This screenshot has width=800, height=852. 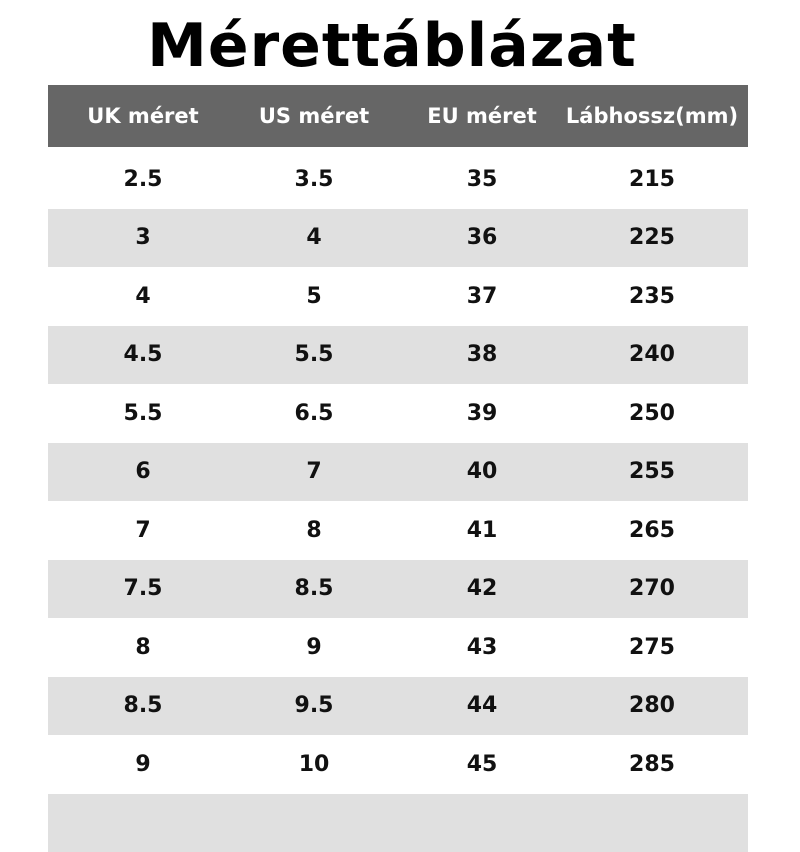 I want to click on us-size-cell: 7, so click(x=313, y=471).